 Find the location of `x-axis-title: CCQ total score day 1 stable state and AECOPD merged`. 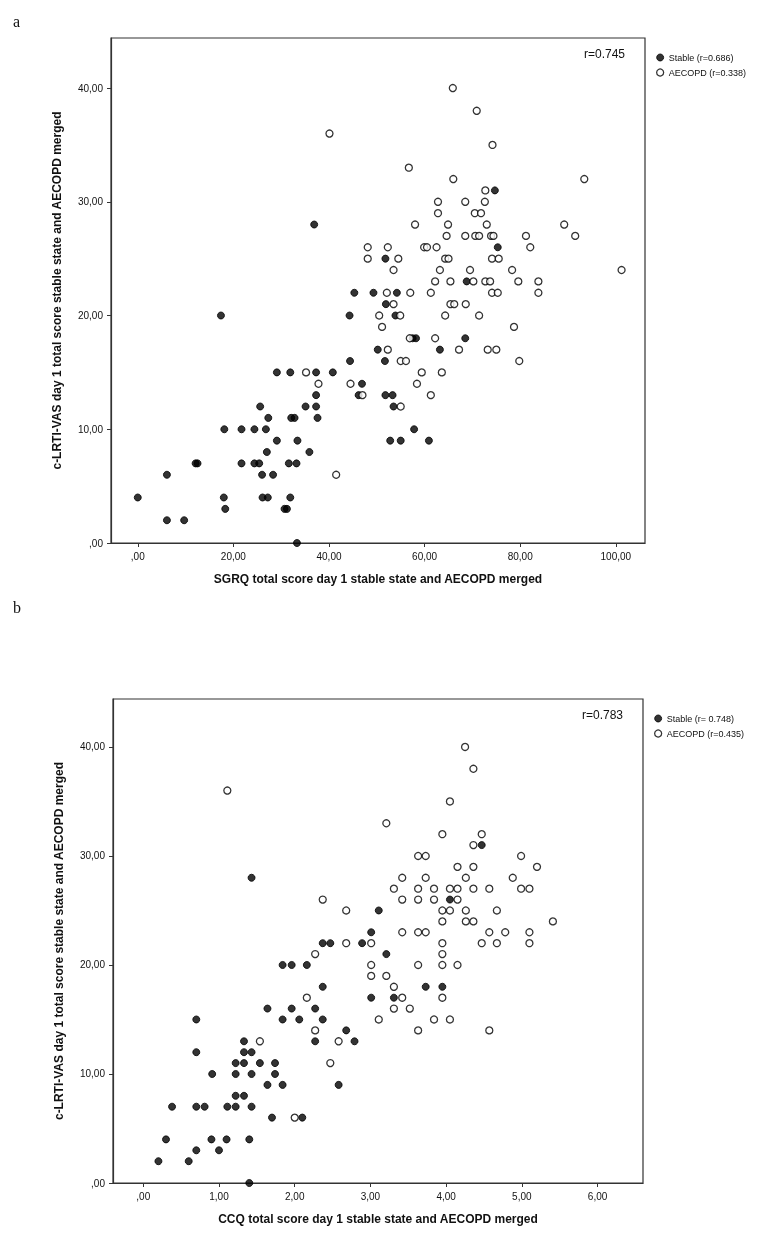

x-axis-title: CCQ total score day 1 stable state and AECOPD merged is located at coordinates (378, 1219).